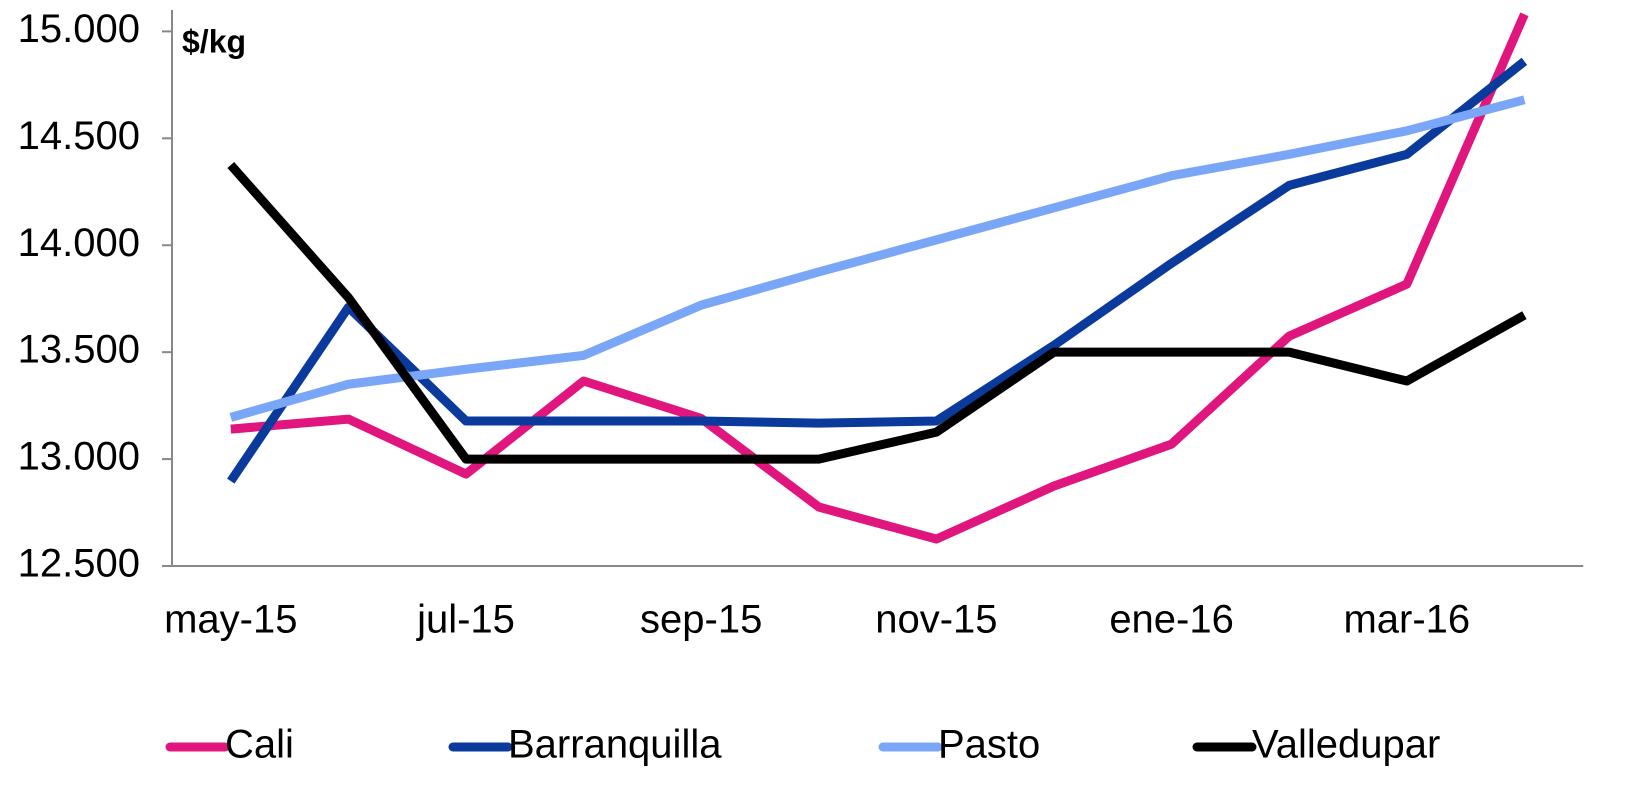 The image size is (1629, 797). I want to click on y-tick-label: 12.500, so click(79, 564).